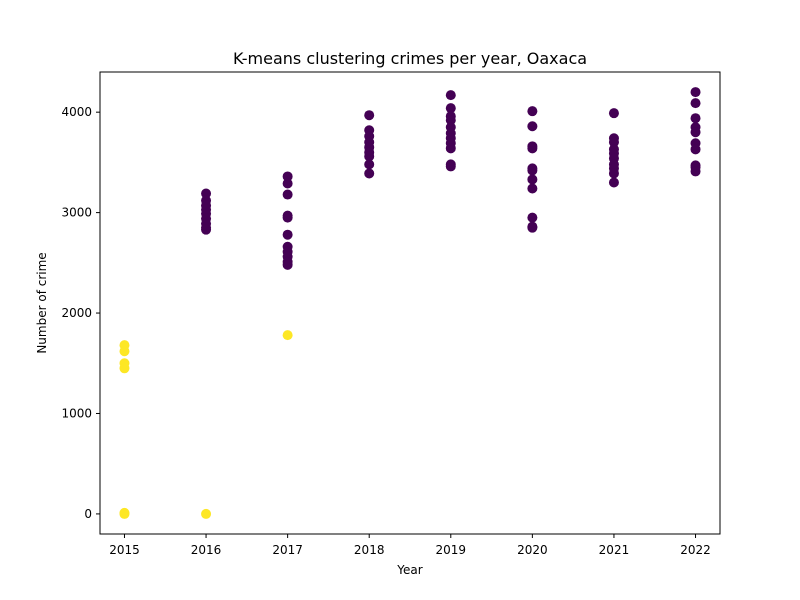 This screenshot has height=600, width=800. I want to click on y-tick-label-0: 0, so click(88, 514).